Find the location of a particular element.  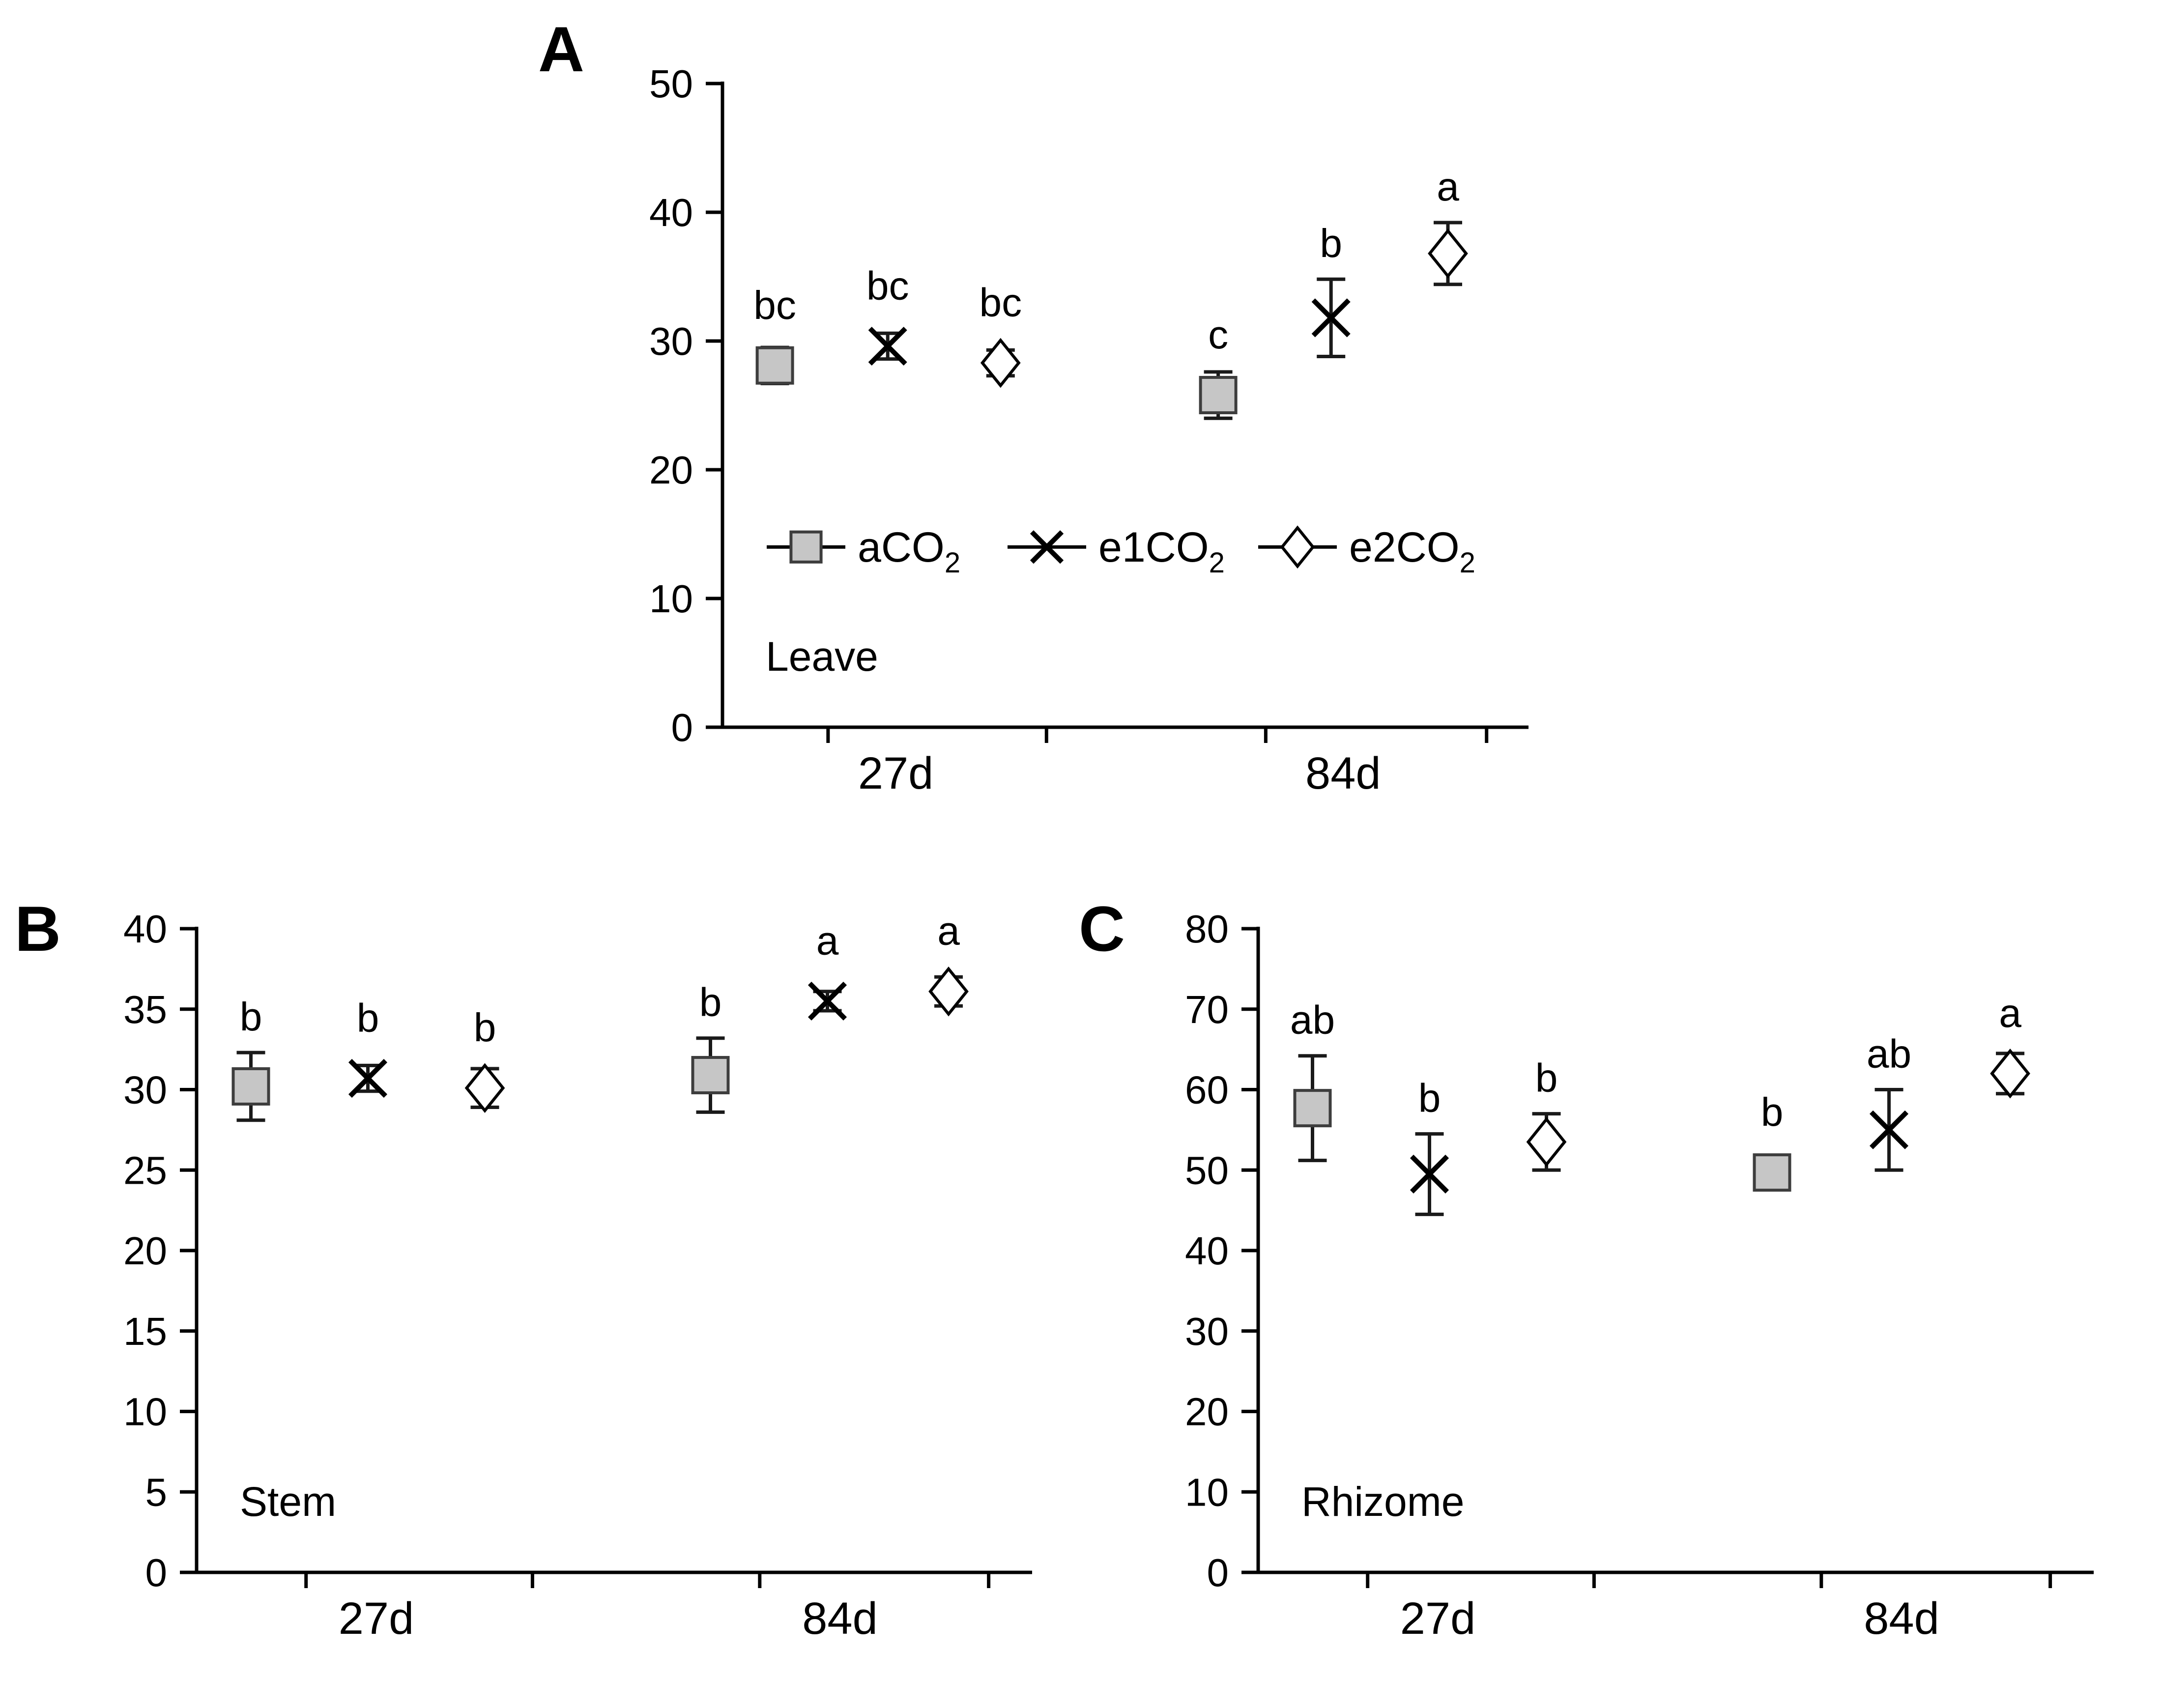

y-tick-label: 25 is located at coordinates (145, 1170).